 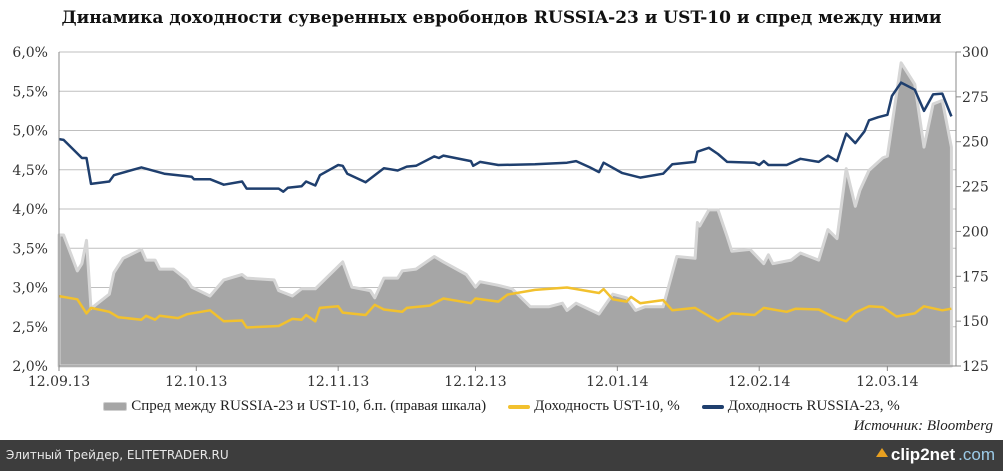 What do you see at coordinates (30, 249) in the screenshot?
I see `y-left-tick-label: 3,5%` at bounding box center [30, 249].